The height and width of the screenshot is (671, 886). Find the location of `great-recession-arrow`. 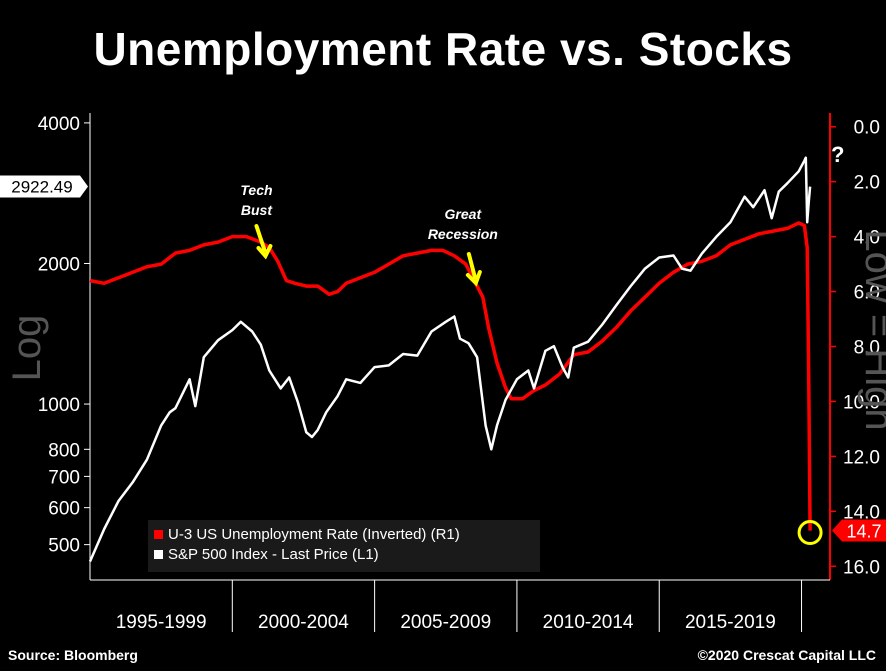

great-recession-arrow is located at coordinates (473, 269).